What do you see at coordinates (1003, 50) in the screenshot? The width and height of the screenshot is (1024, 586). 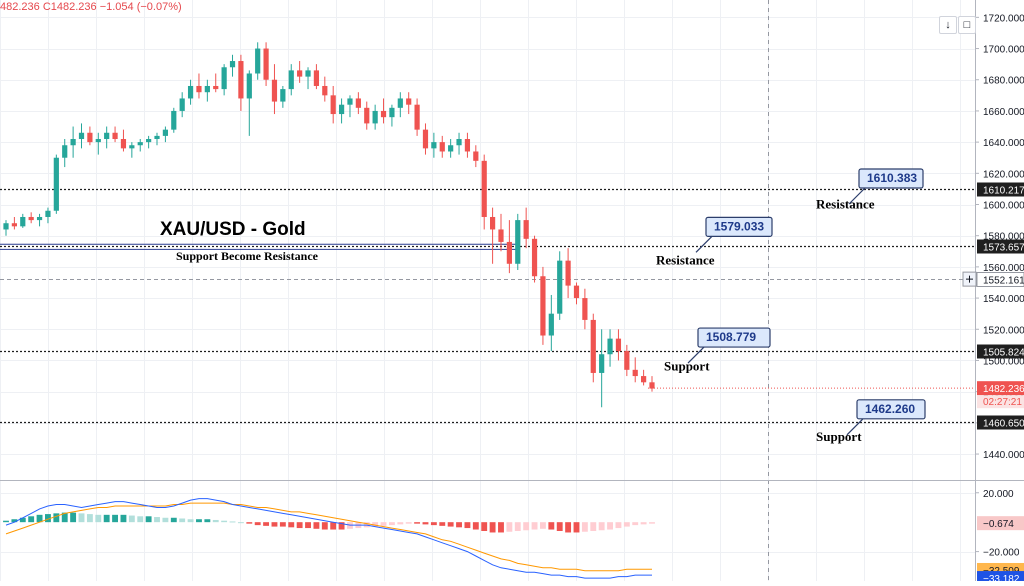 I see `price-tick-label: 1700.000` at bounding box center [1003, 50].